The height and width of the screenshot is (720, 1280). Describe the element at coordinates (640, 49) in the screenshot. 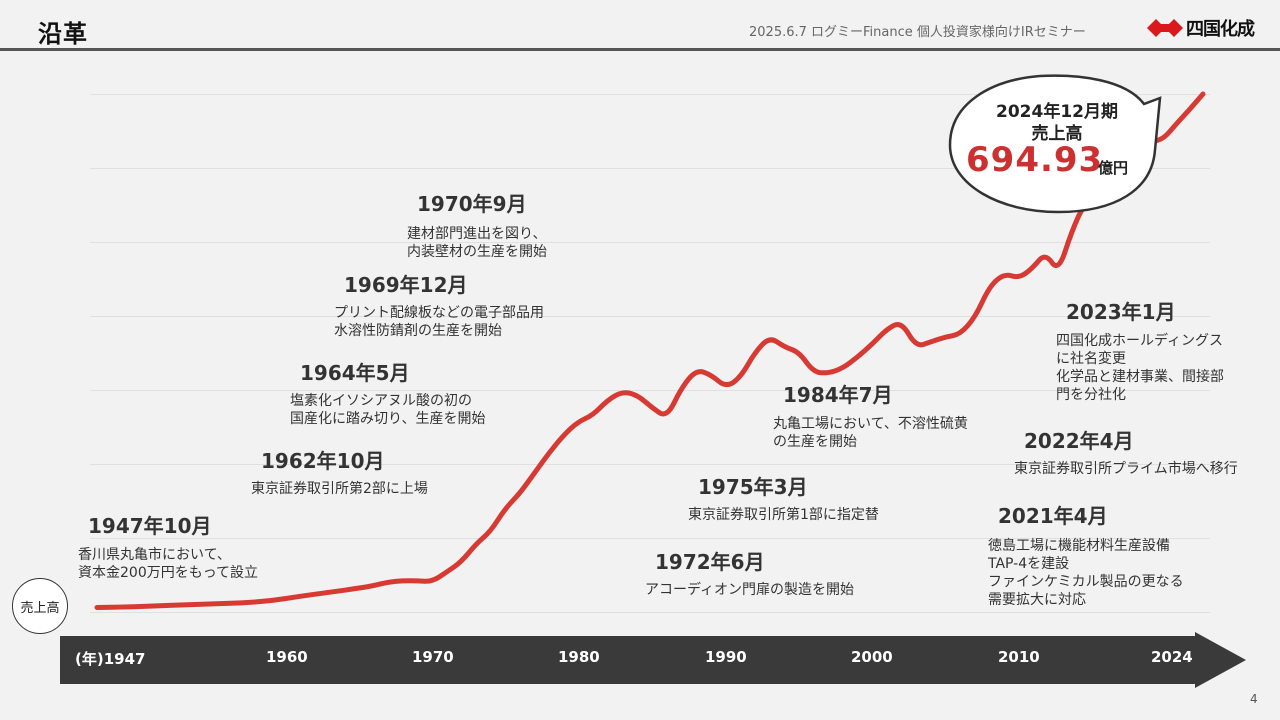

I see `header-rule` at that location.